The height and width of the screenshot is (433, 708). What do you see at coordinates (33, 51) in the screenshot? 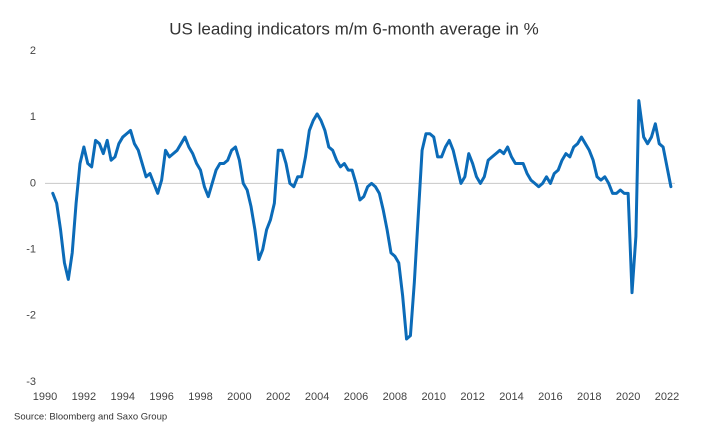
I see `y-tick-label: 2` at bounding box center [33, 51].